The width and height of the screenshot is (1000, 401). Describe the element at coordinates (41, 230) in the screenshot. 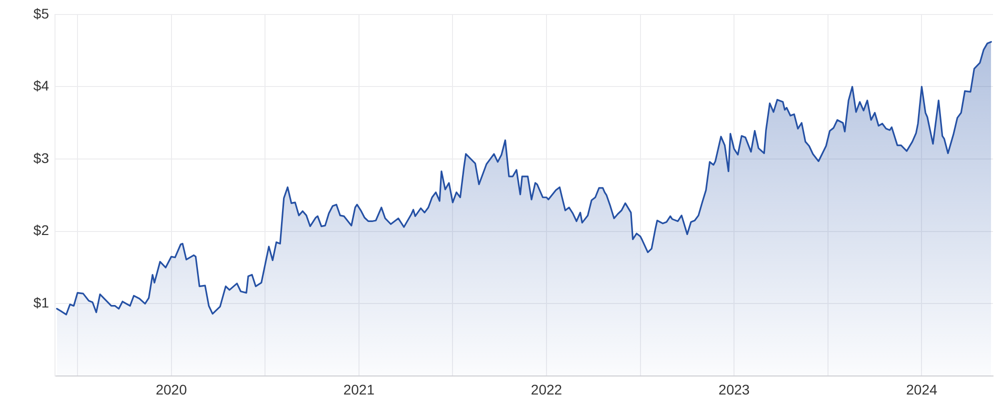

I see `y-tick-label: $2` at that location.